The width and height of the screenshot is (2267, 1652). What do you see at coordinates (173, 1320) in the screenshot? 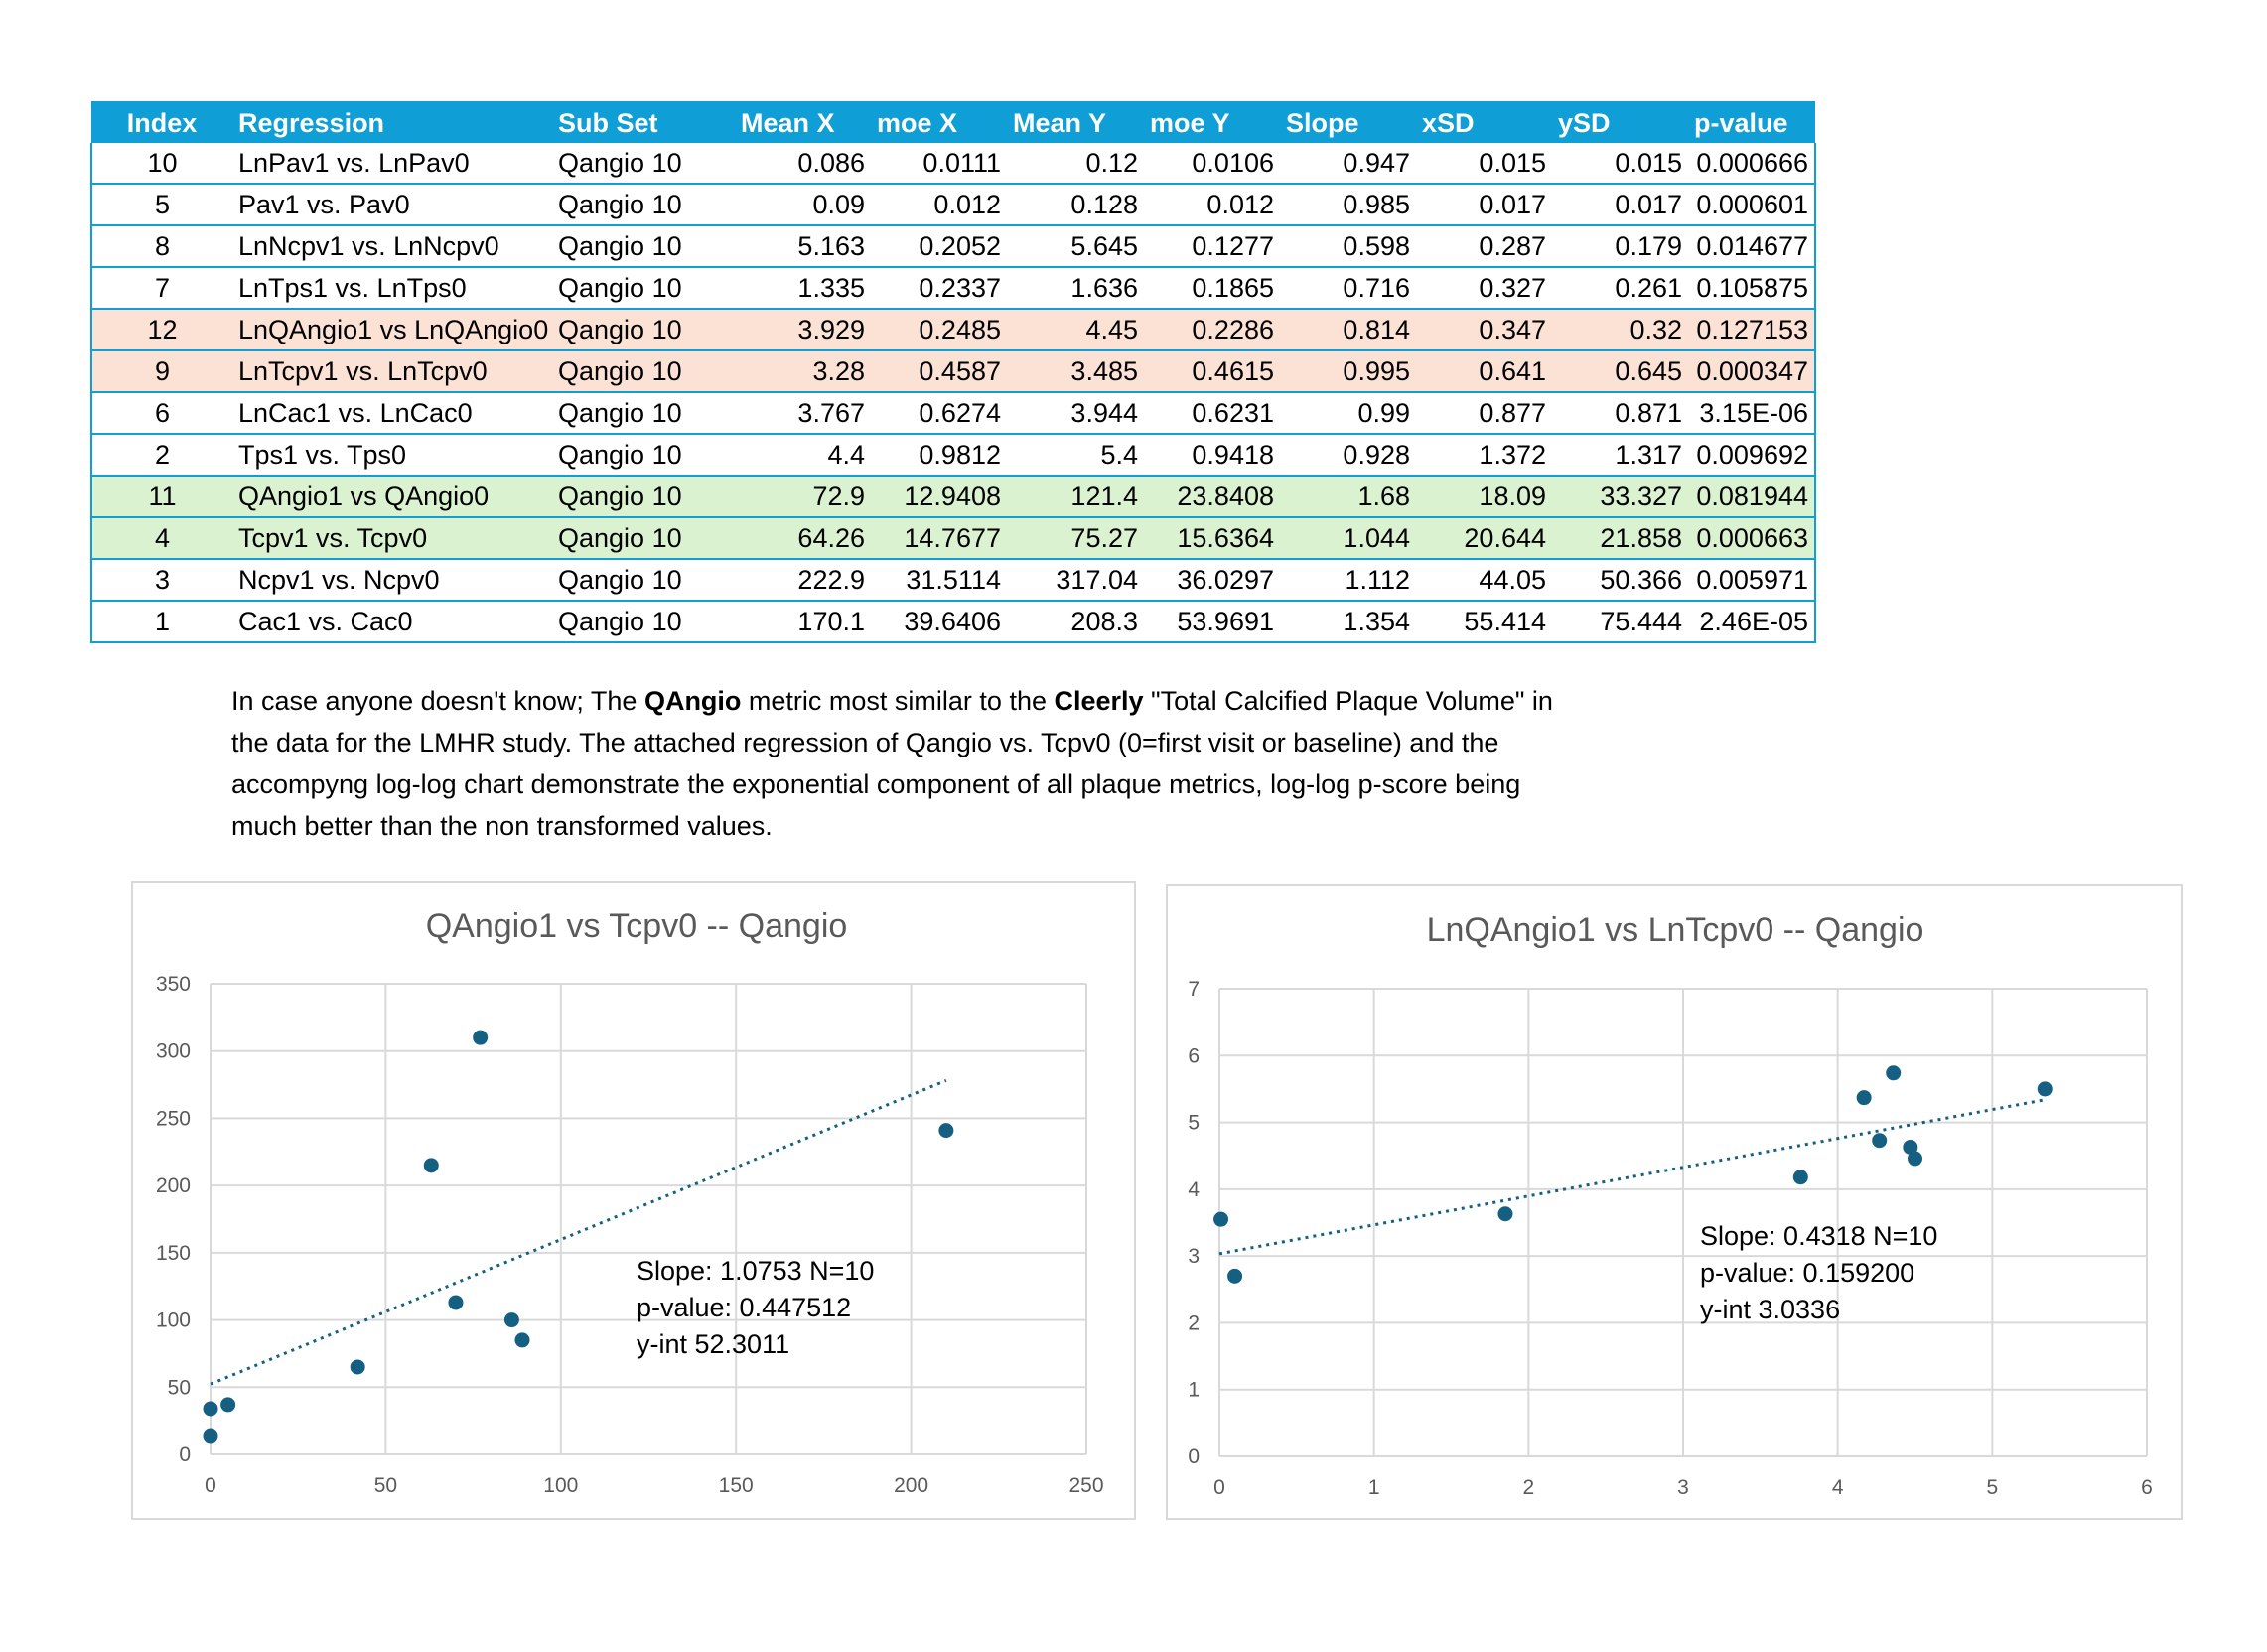
I see `y-tick-label: 100` at bounding box center [173, 1320].